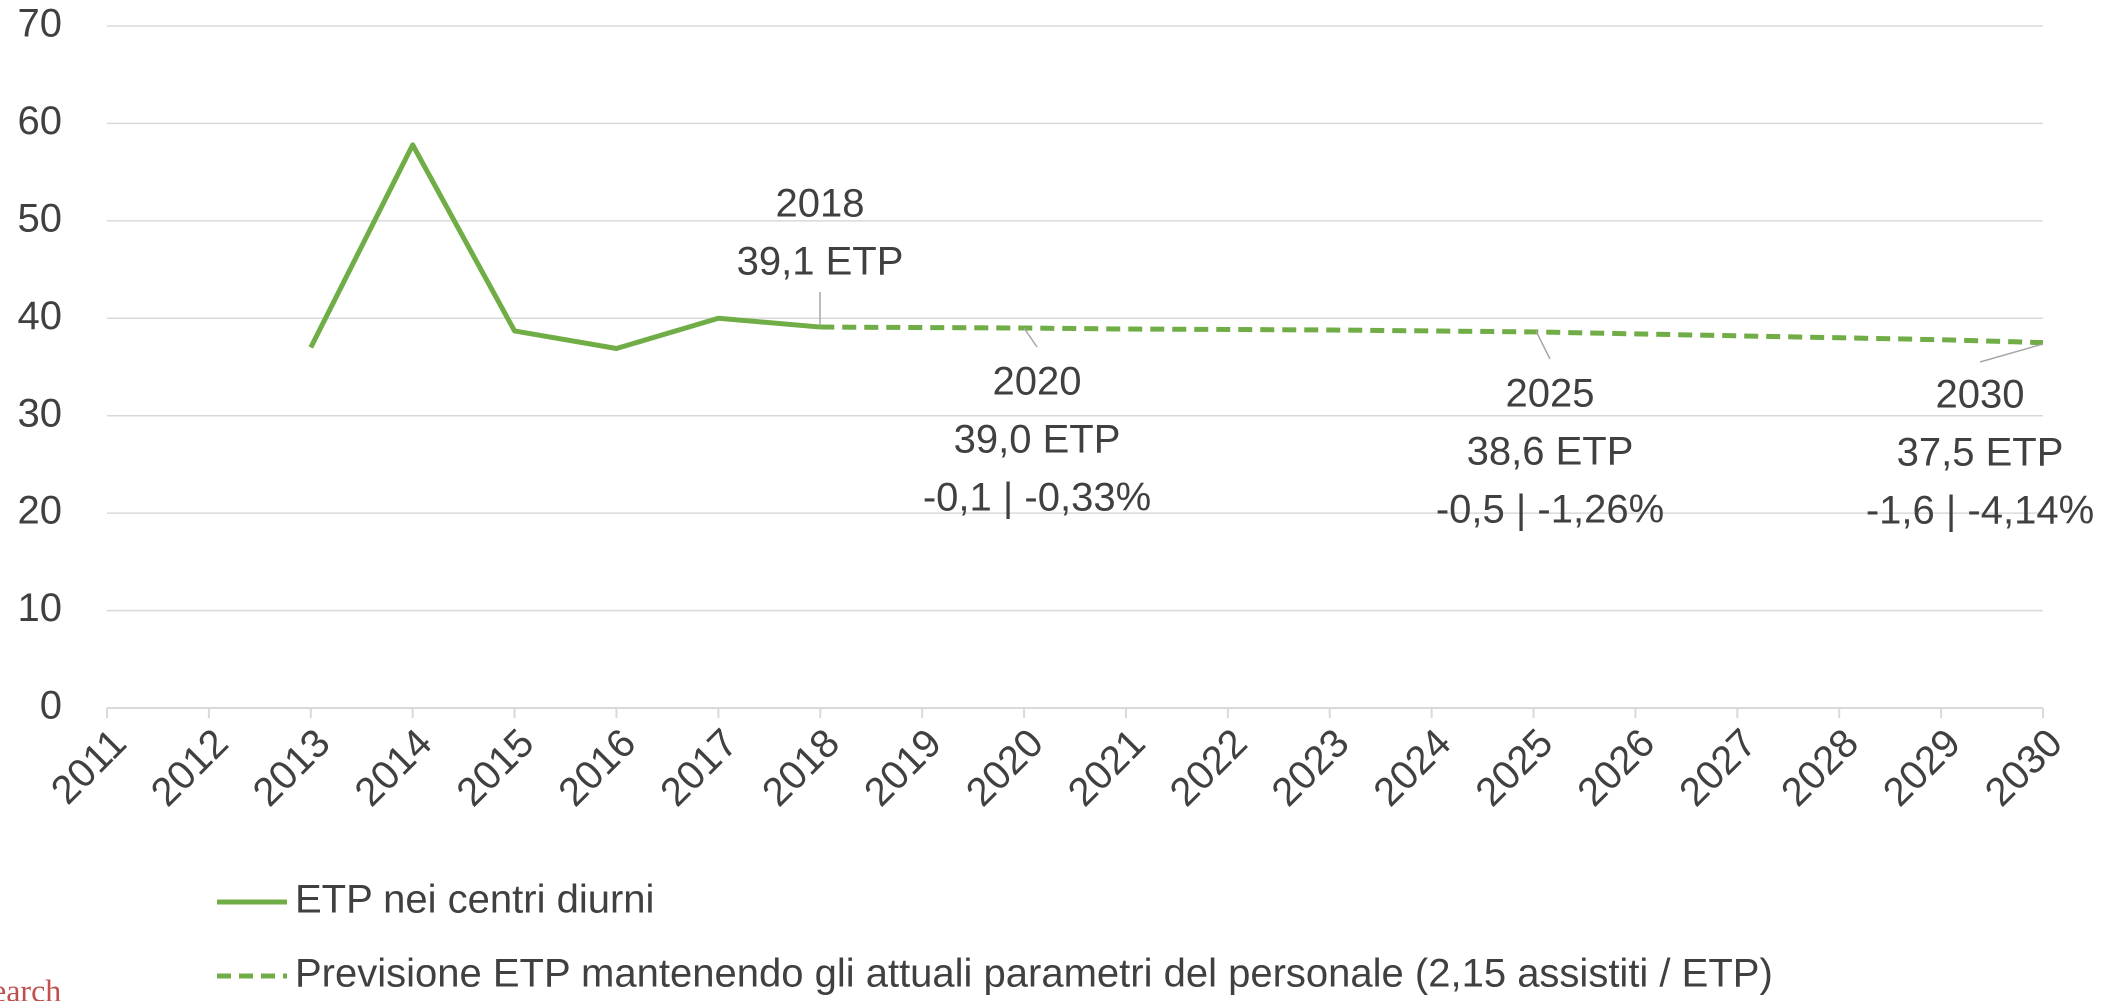  I want to click on x-tick-label: 2015, so click(495, 768).